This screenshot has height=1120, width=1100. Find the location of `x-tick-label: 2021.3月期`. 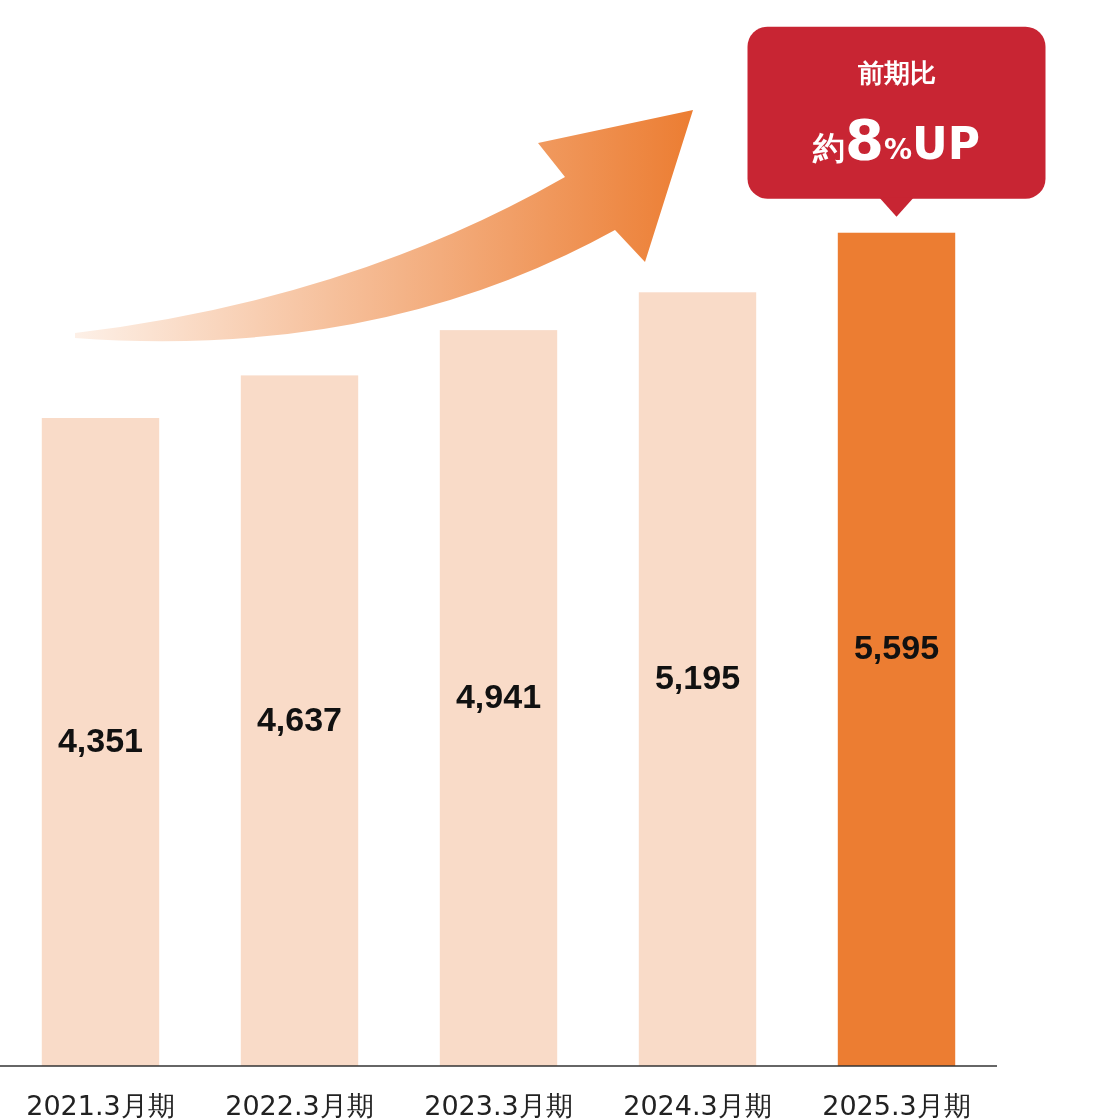

x-tick-label: 2021.3月期 is located at coordinates (100, 1105).